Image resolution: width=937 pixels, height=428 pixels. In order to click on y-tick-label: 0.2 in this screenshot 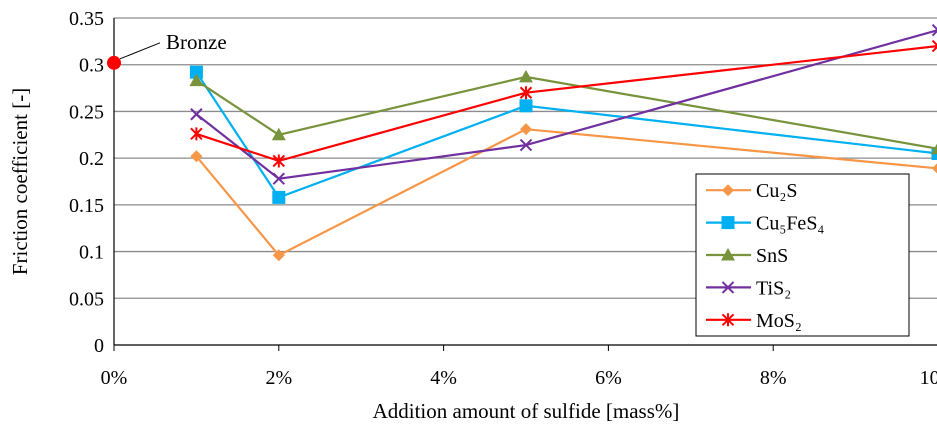, I will do `click(91, 159)`.